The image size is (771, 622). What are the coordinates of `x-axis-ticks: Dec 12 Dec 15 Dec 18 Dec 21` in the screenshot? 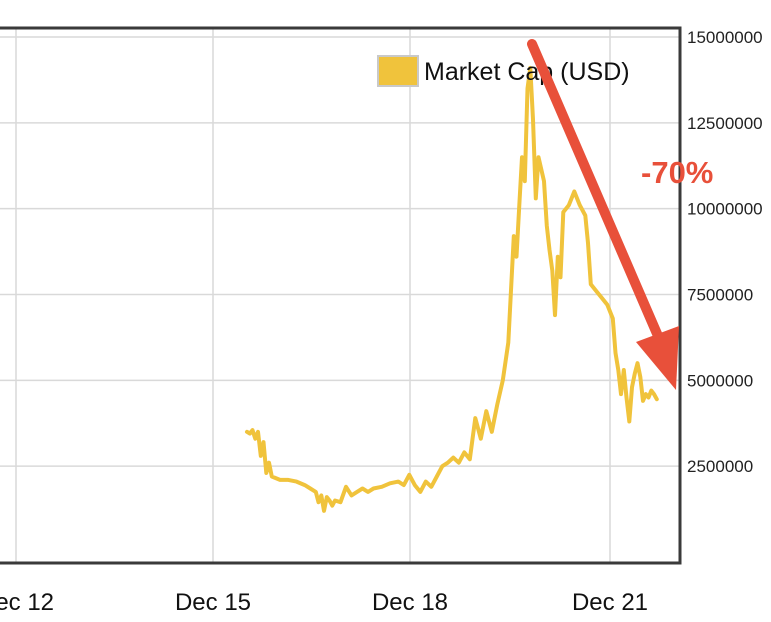 It's located at (324, 602).